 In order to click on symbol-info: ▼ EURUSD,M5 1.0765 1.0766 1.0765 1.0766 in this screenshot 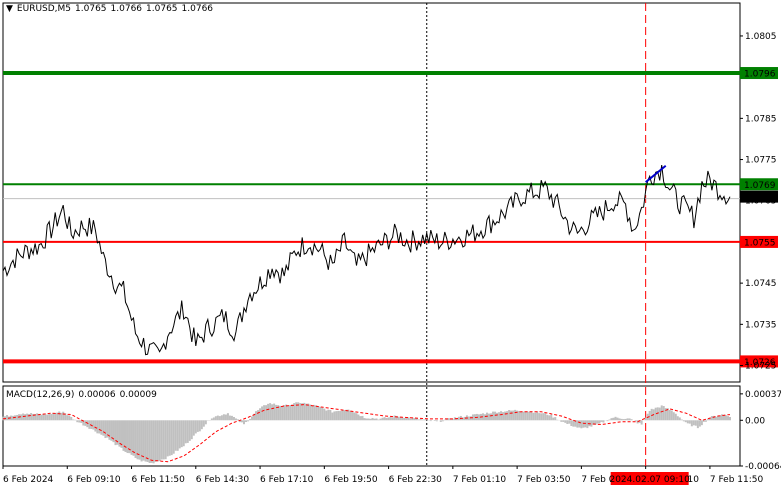, I will do `click(111, 9)`.